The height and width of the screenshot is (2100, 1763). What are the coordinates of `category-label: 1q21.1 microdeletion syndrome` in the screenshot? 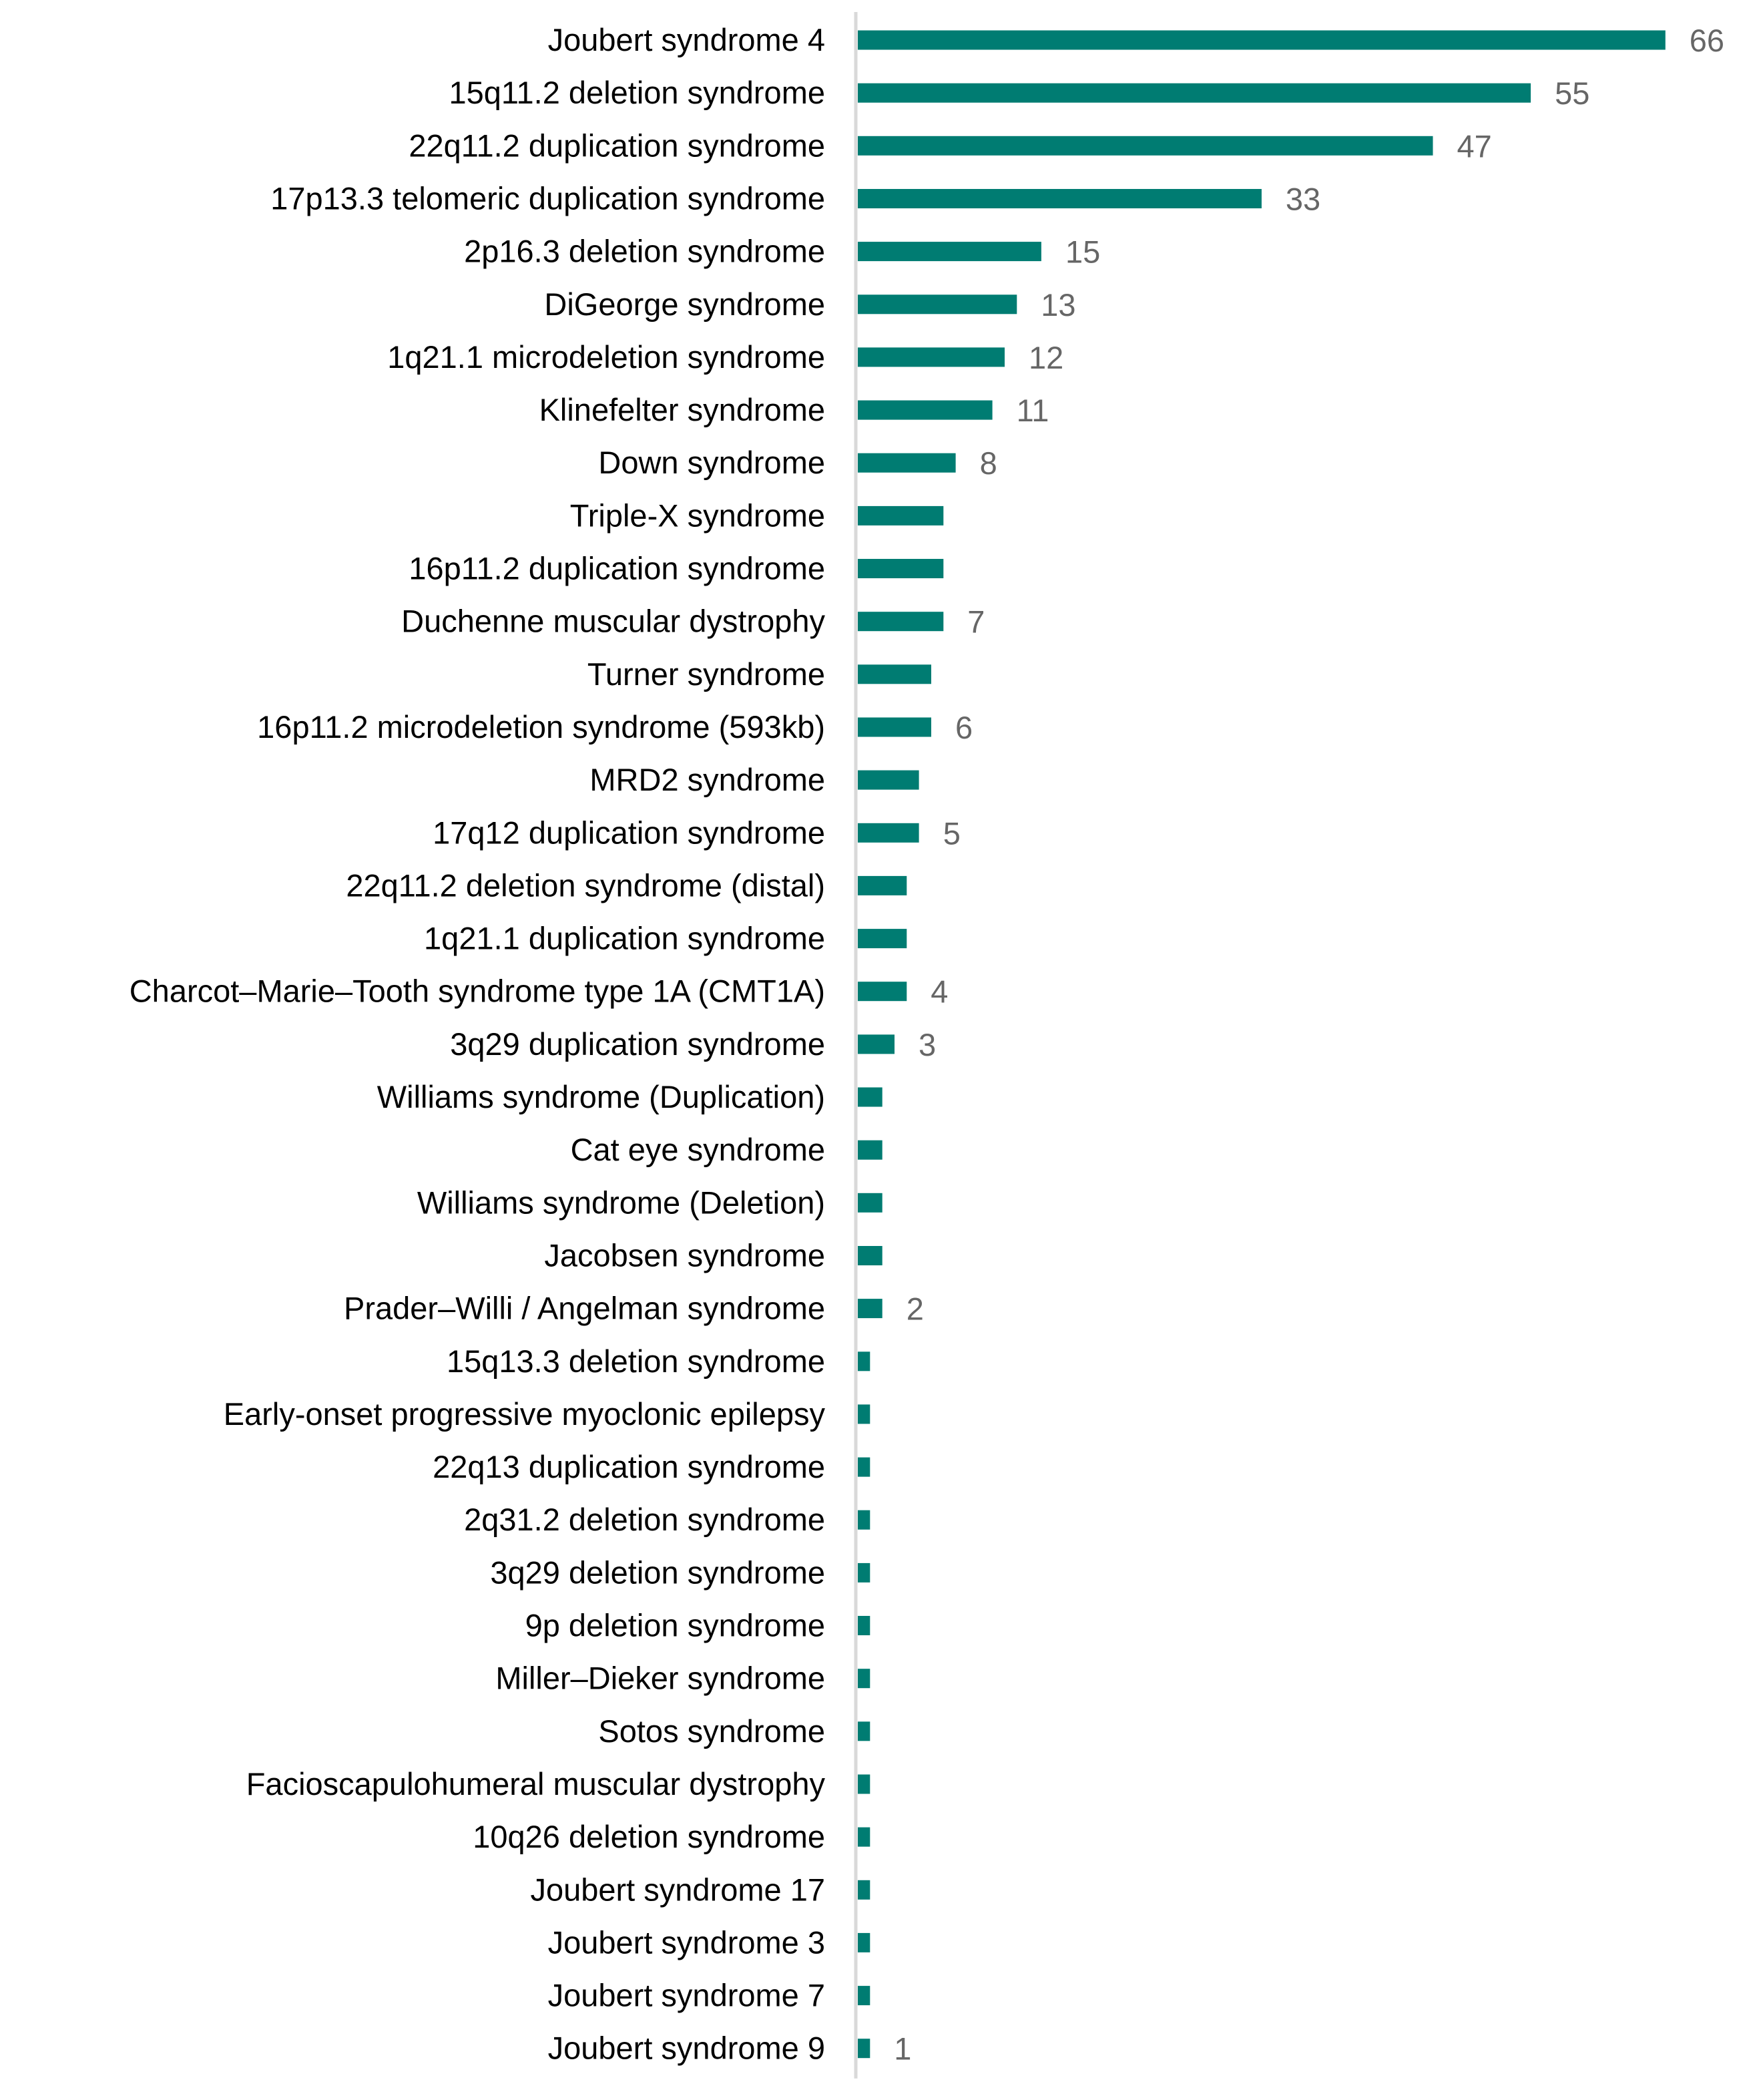 It's located at (606, 357).